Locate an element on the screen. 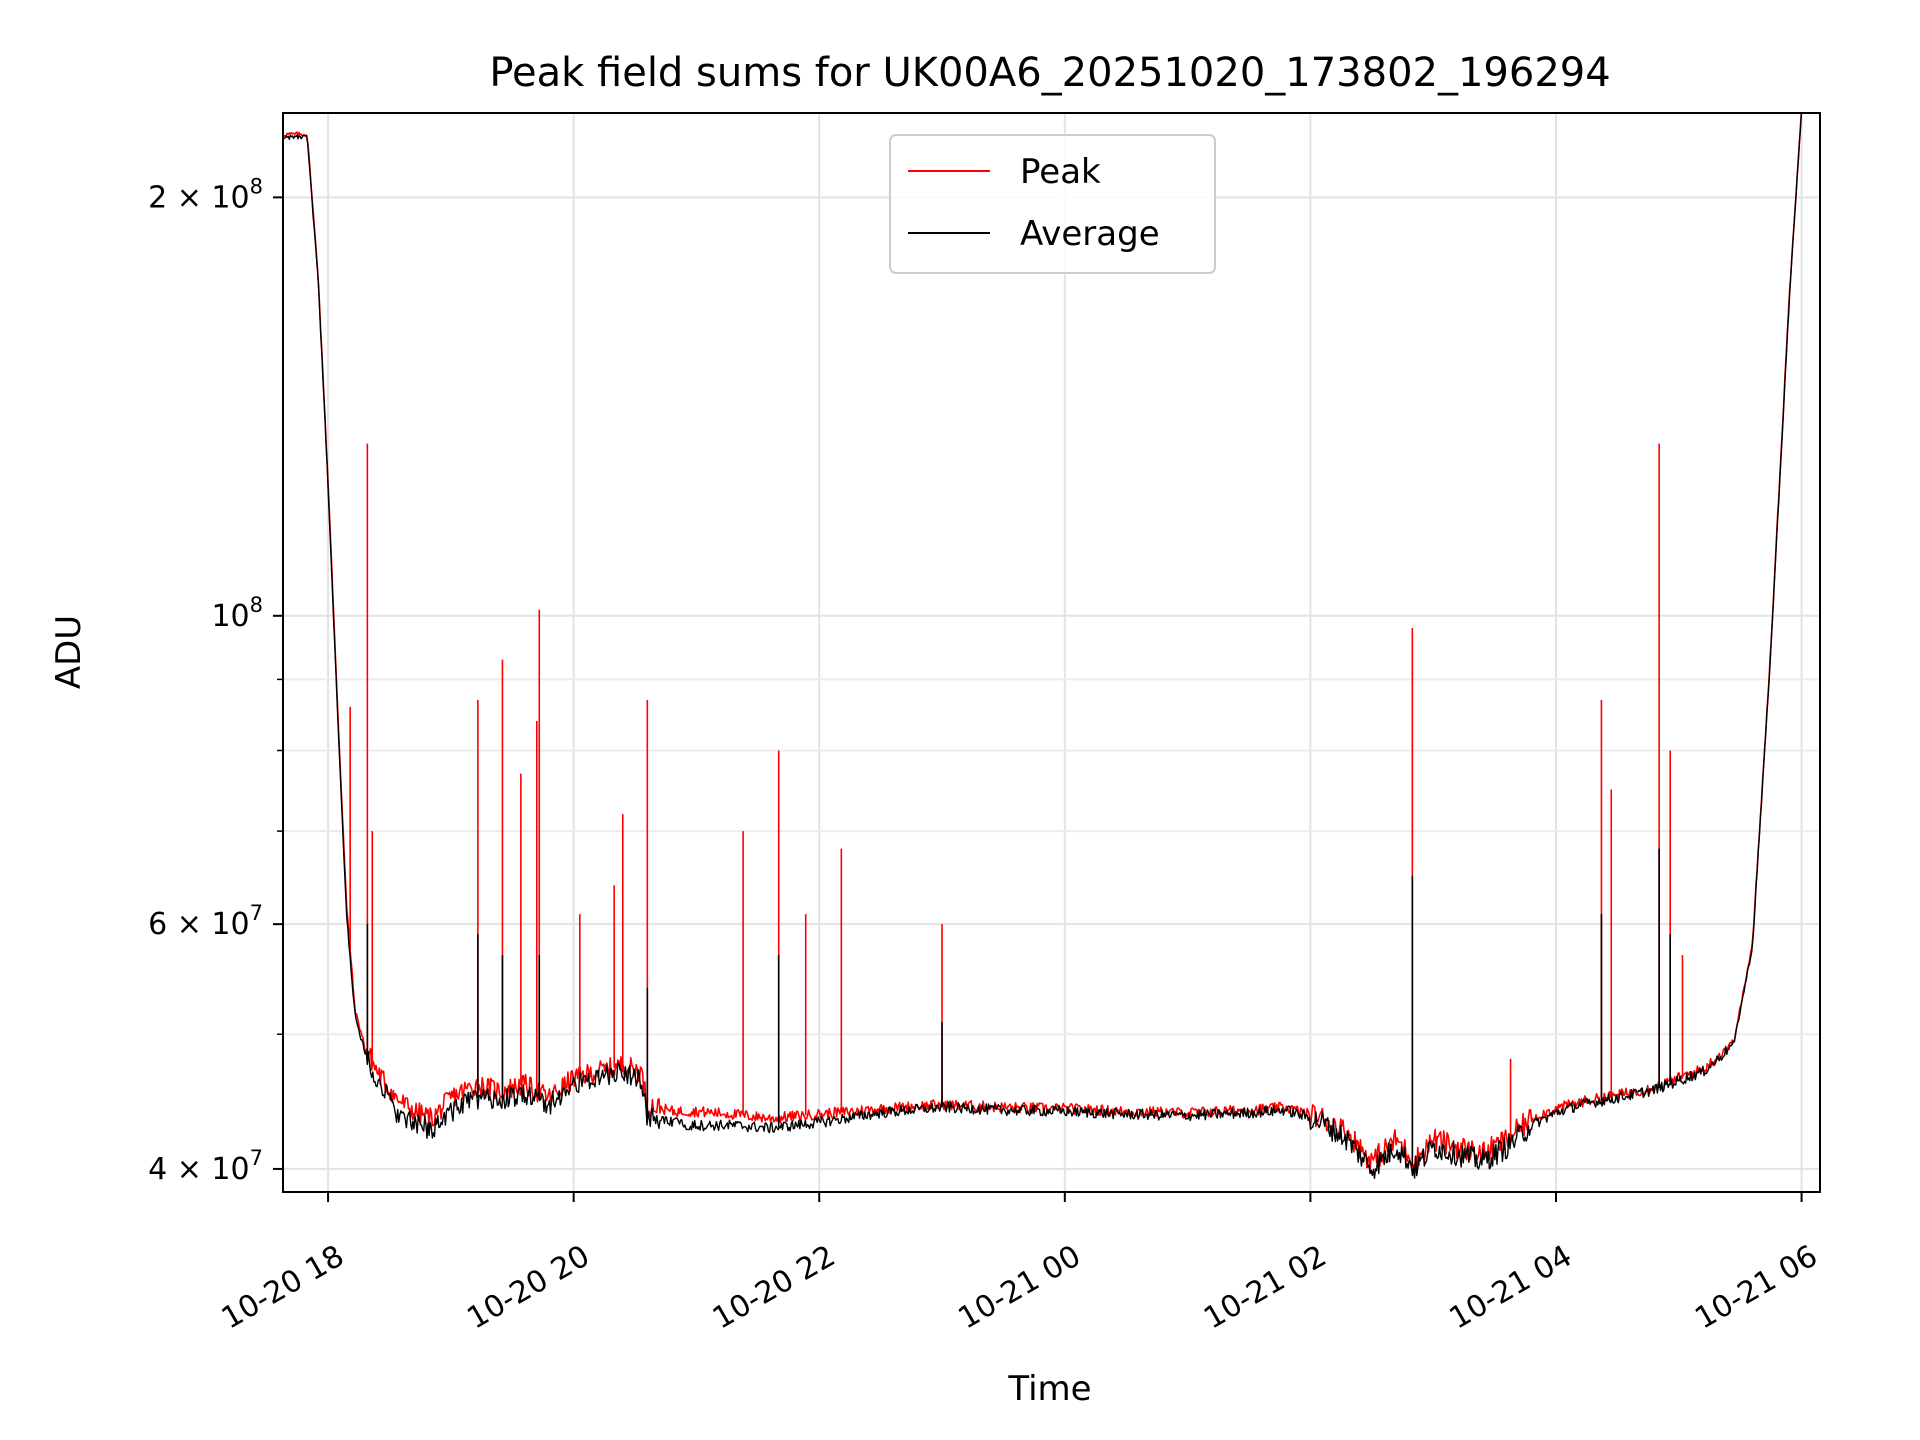  legend-box is located at coordinates (1052, 204).